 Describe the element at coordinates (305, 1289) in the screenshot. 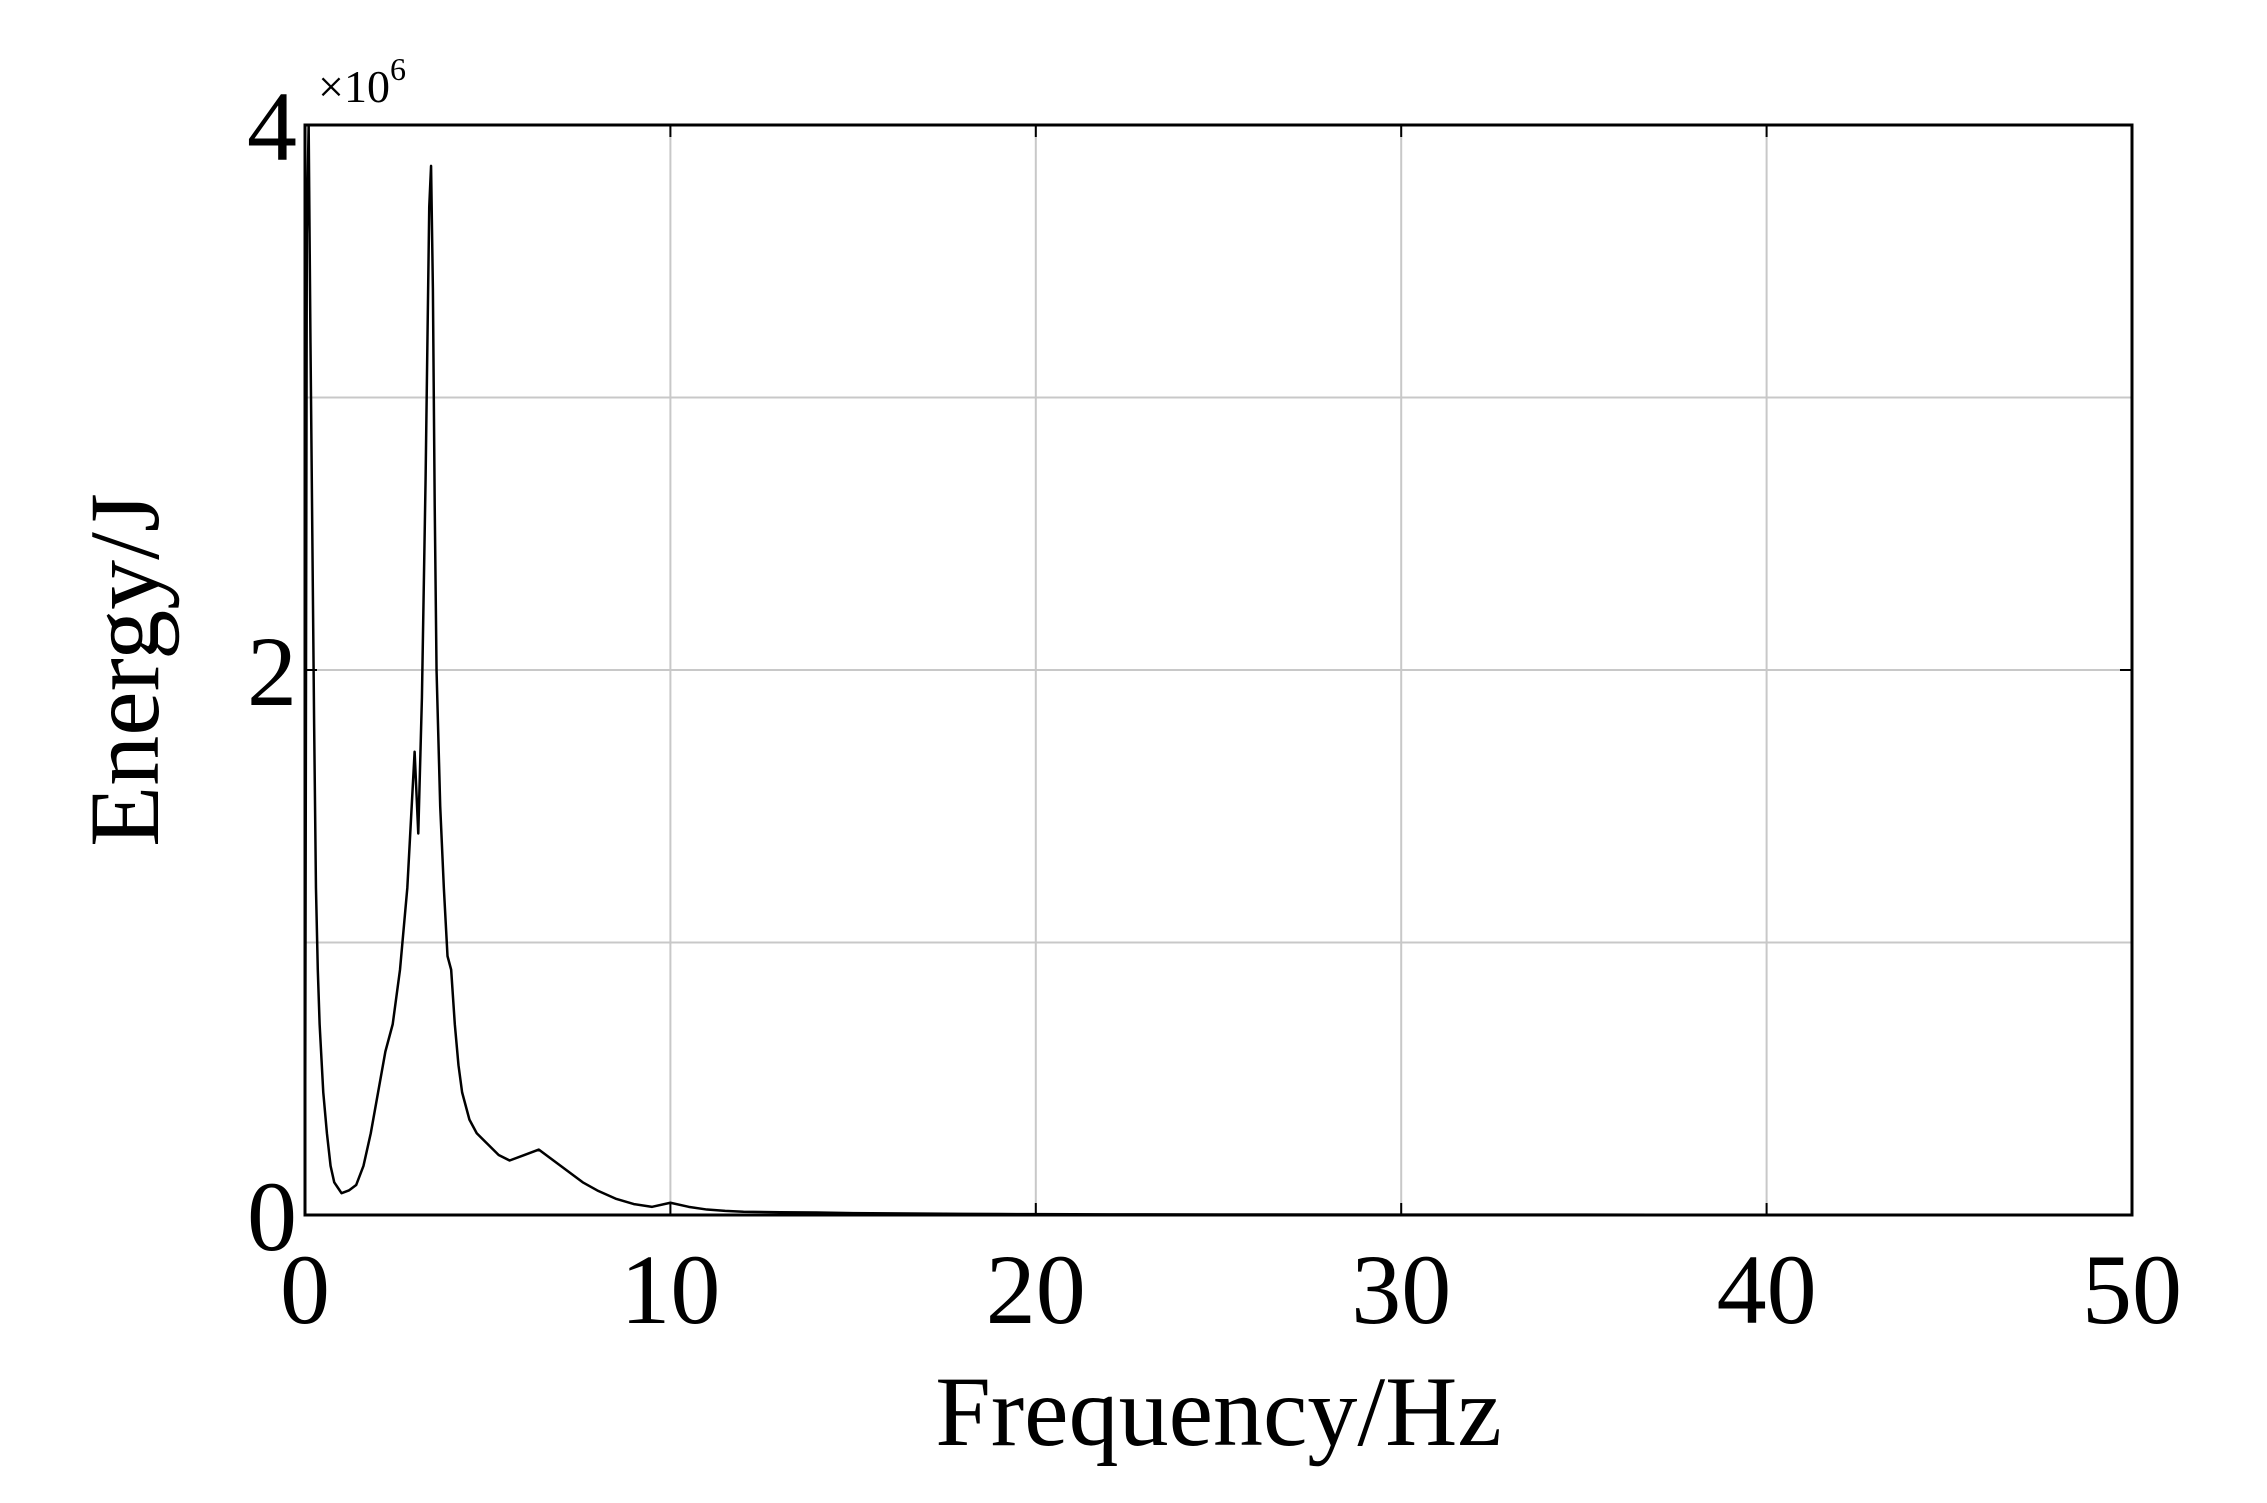

I see `x-tick-label: 0` at that location.